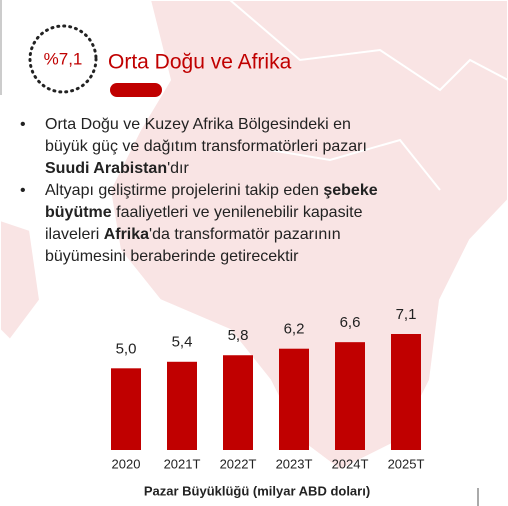  What do you see at coordinates (78, 212) in the screenshot?
I see `bullet-text: büyütme` at bounding box center [78, 212].